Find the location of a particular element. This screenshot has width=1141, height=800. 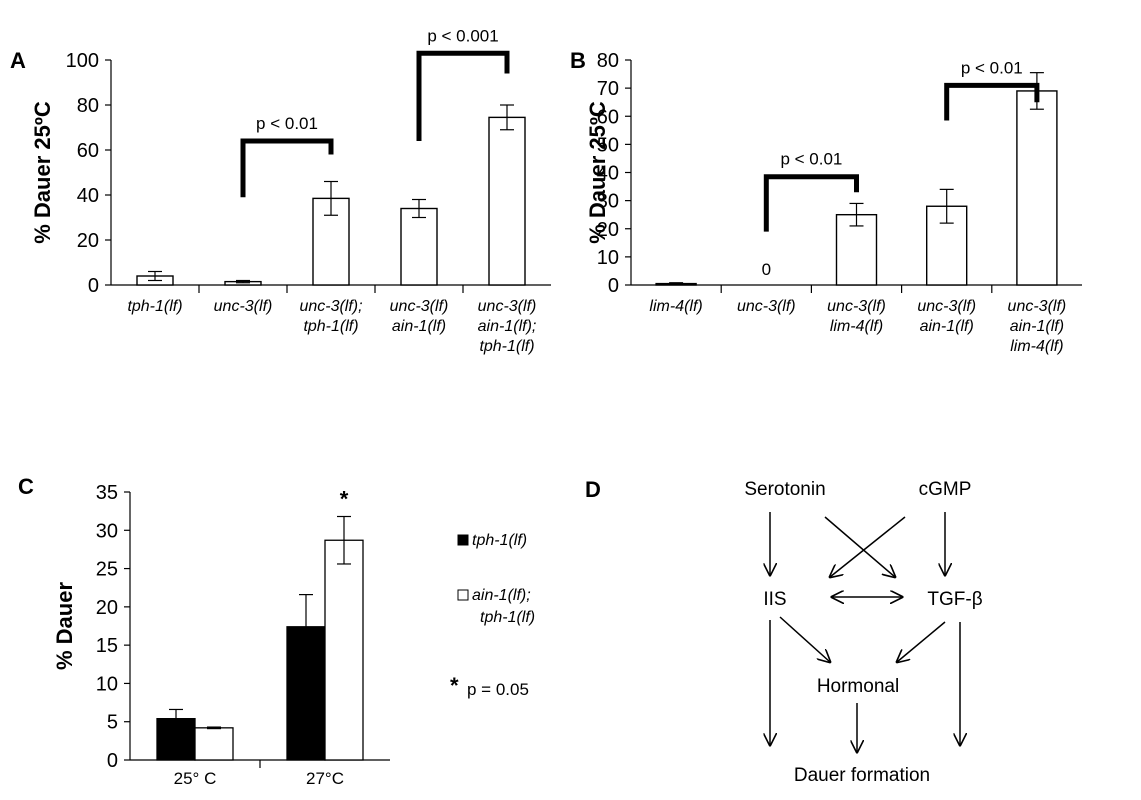

chart-c-legend-star: * is located at coordinates (454, 685).